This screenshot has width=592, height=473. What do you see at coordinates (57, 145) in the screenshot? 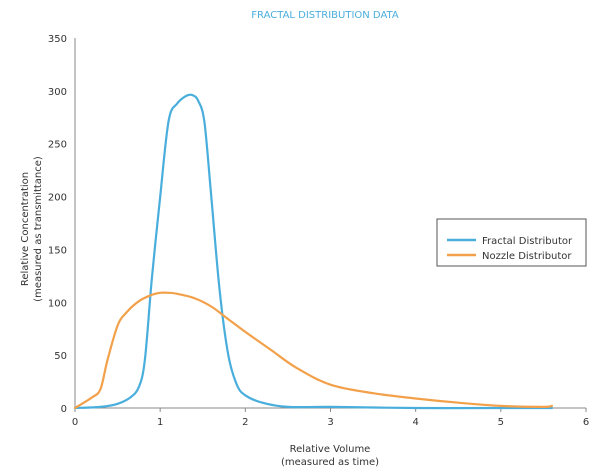
I see `y-tick-label: 250` at bounding box center [57, 145].